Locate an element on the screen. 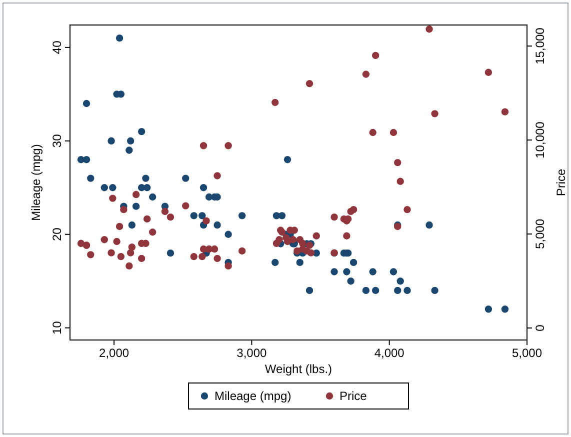 The width and height of the screenshot is (571, 437). y2-tick-label: 5,000 is located at coordinates (540, 234).